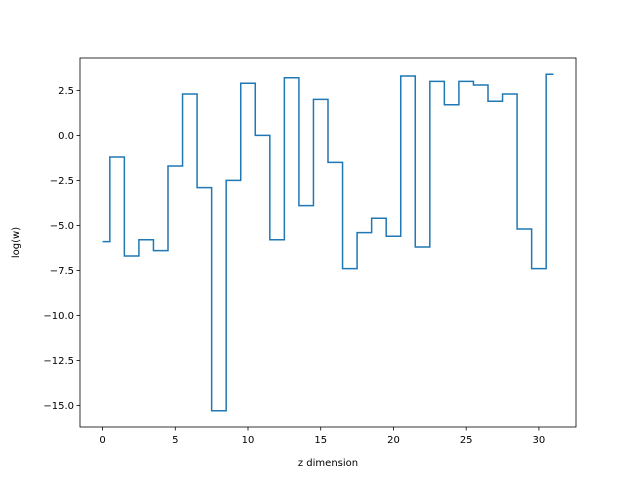  I want to click on x-tick-label: 25, so click(466, 440).